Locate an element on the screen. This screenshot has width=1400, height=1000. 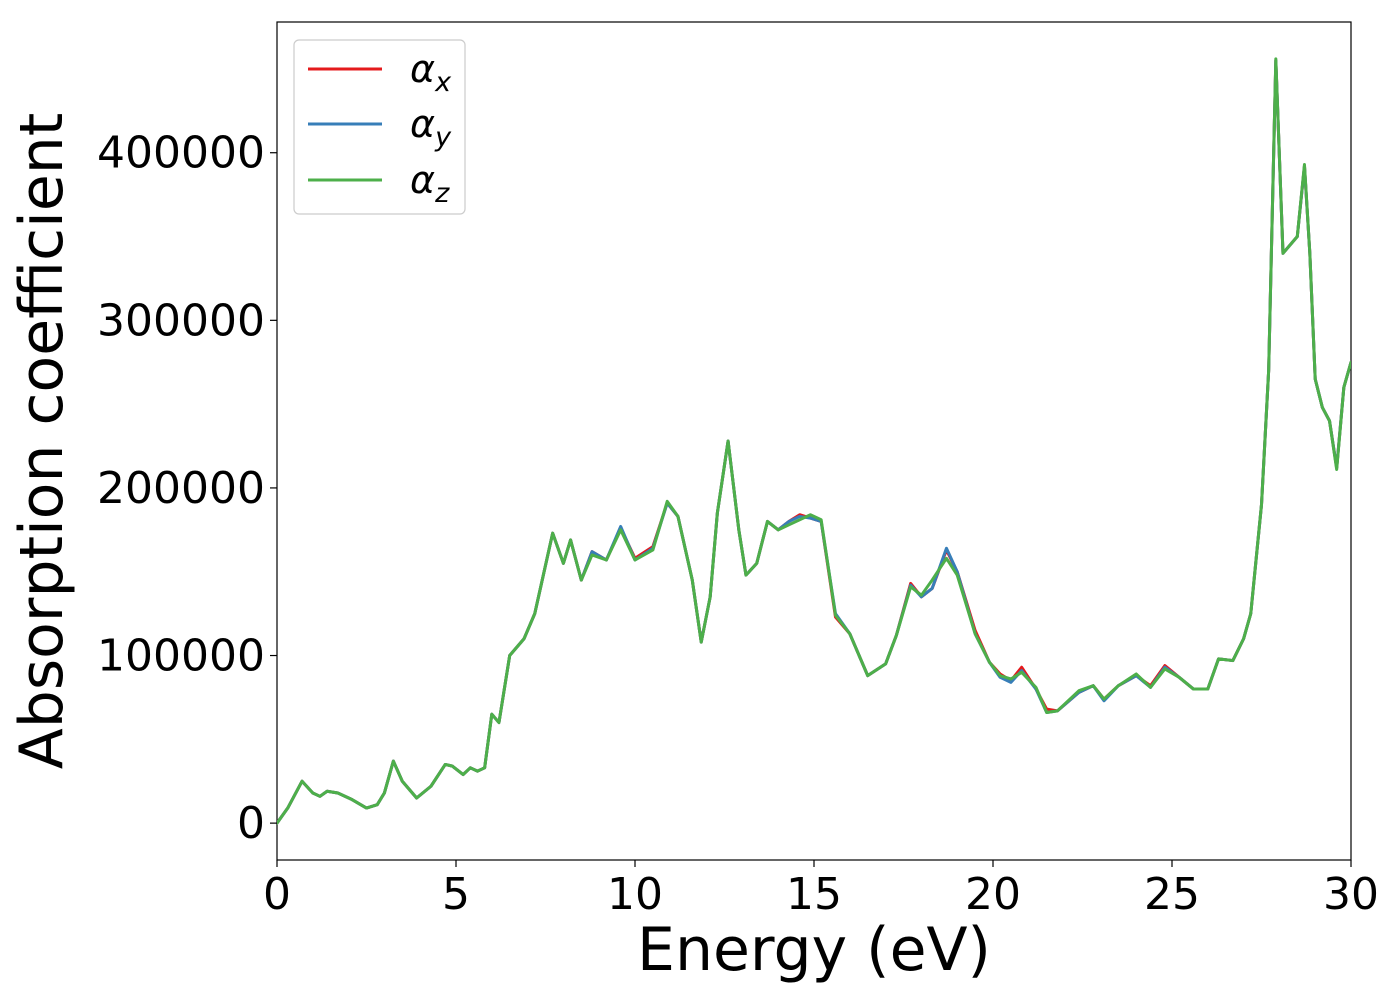
y-axis-label: Absorption coefficient is located at coordinates (42, 441).